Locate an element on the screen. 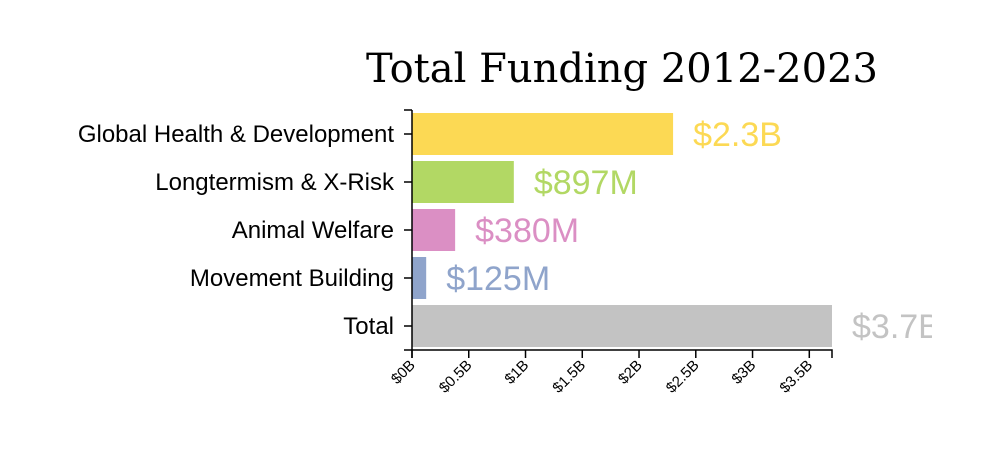 The height and width of the screenshot is (456, 982). value-label-4: $3.7B is located at coordinates (896, 327).